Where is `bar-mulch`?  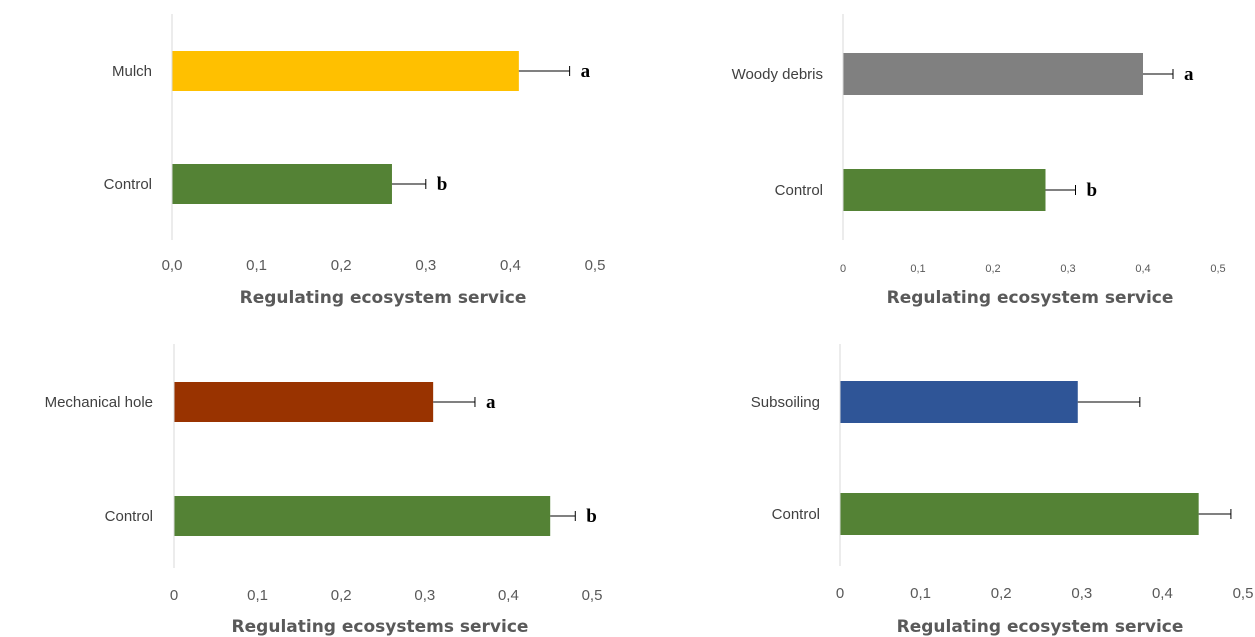 bar-mulch is located at coordinates (345, 71).